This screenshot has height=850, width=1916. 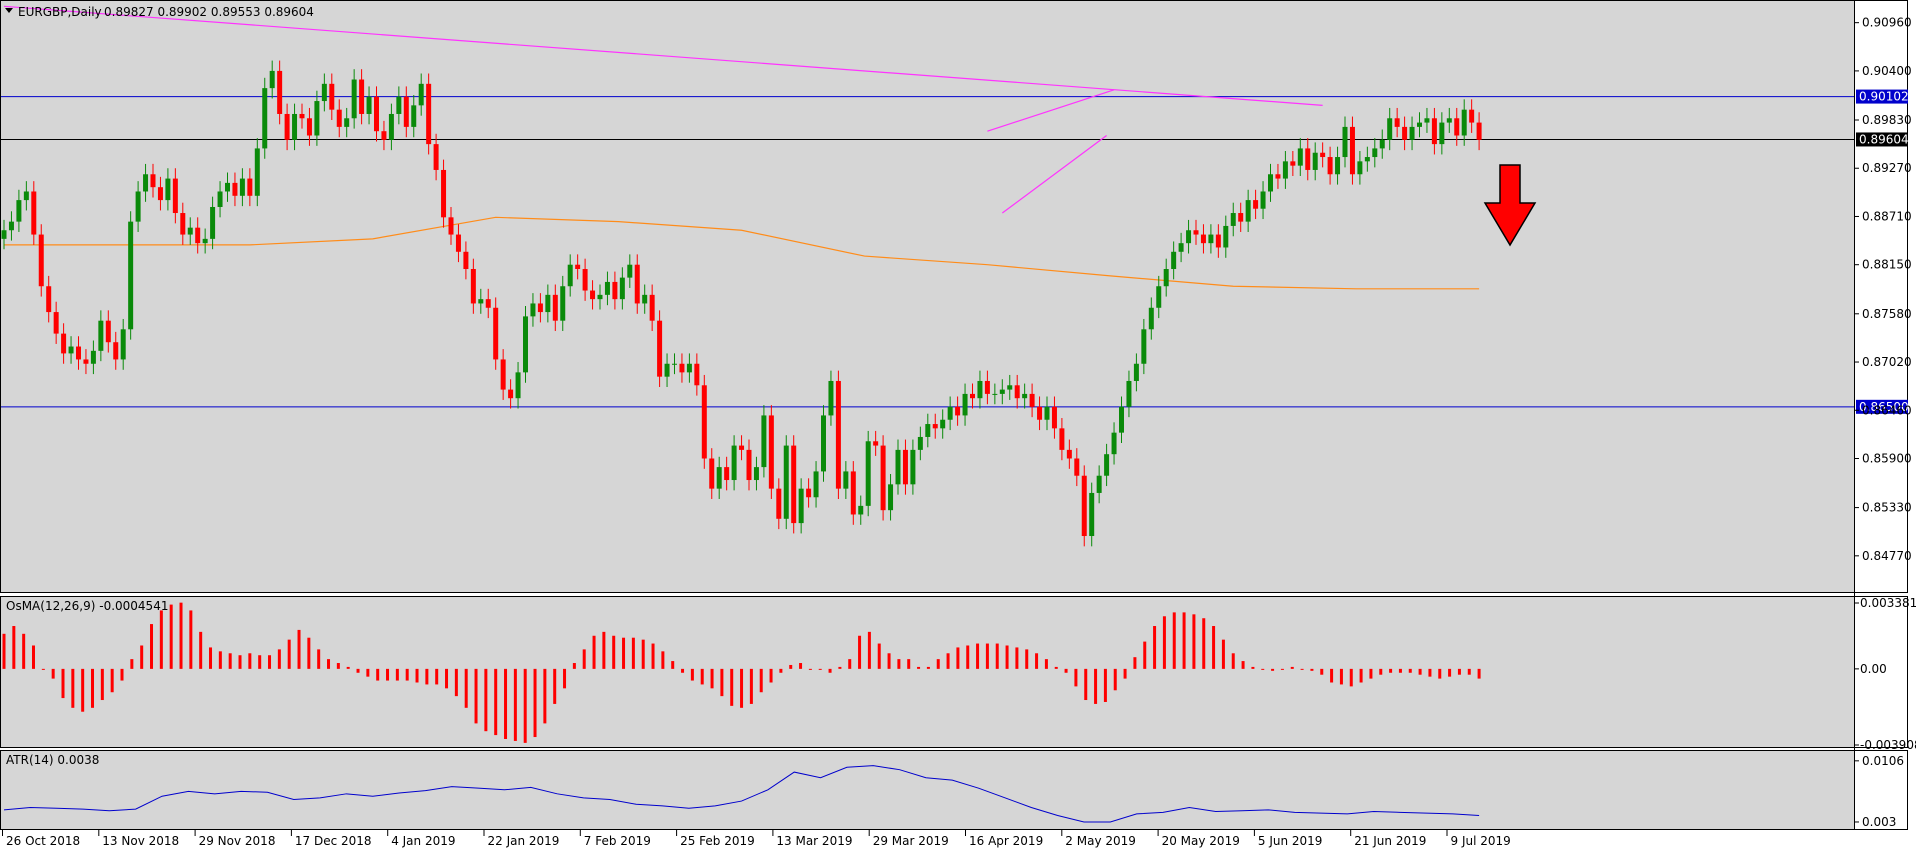 What do you see at coordinates (1051, 110) in the screenshot?
I see `wedge-upper-line` at bounding box center [1051, 110].